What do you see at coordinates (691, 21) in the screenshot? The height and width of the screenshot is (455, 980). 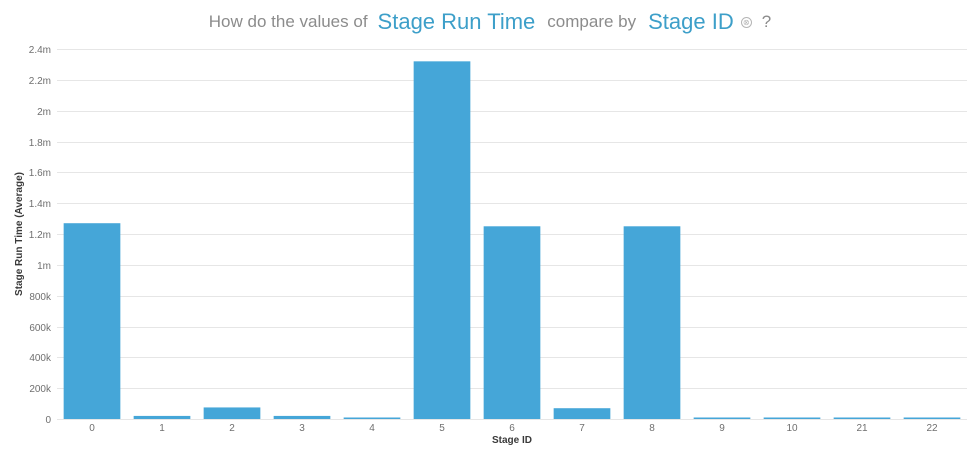 I see `dimension-field-selector: Stage ID` at bounding box center [691, 21].